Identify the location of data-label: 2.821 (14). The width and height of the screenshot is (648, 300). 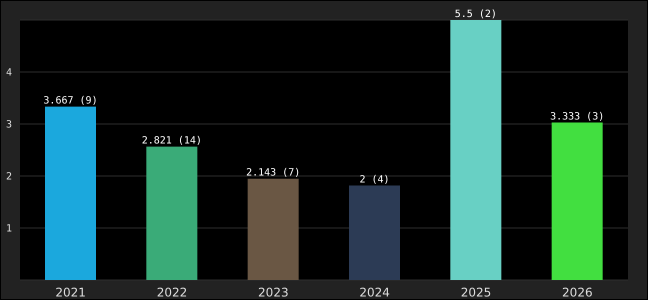
(172, 141).